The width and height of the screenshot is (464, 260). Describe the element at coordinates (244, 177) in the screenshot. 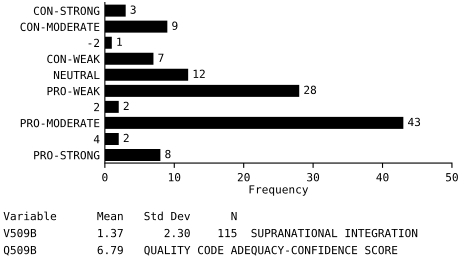

I see `x-tick-label: 20` at that location.